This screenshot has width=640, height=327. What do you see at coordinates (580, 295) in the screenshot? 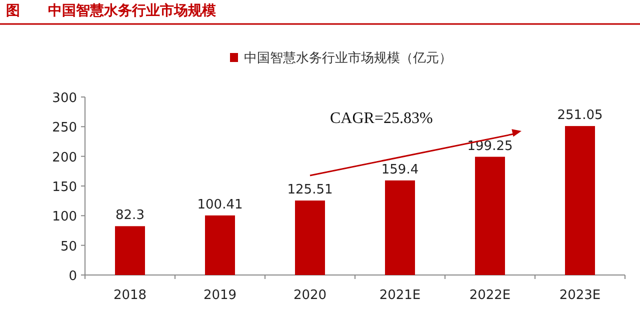
I see `x-tick-label: 2023E` at bounding box center [580, 295].